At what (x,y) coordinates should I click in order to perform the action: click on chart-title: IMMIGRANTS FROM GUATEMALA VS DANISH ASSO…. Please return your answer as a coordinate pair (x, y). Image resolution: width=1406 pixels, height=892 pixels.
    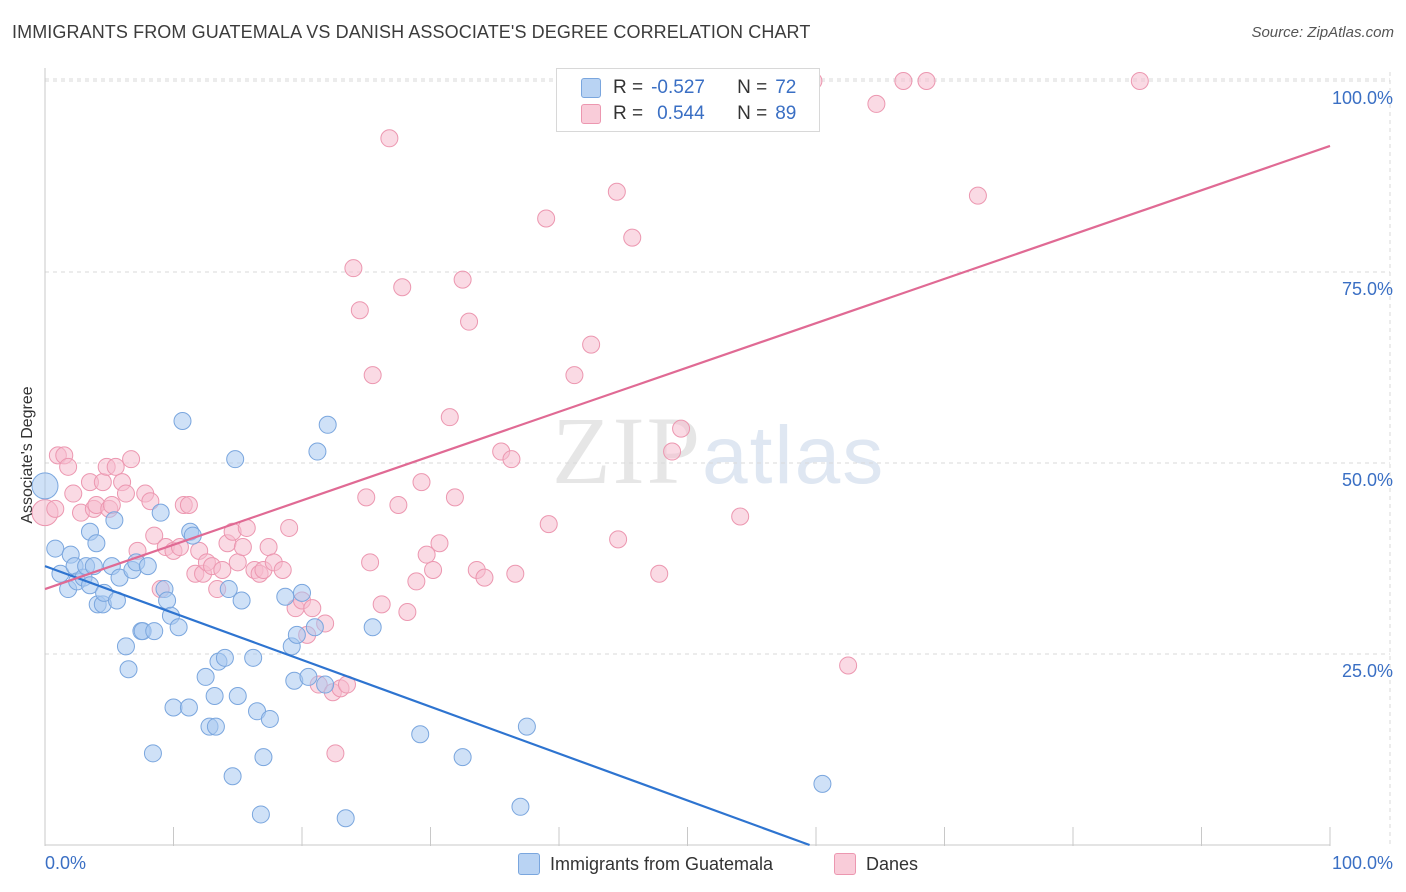
    Looking at the image, I should click on (411, 32).